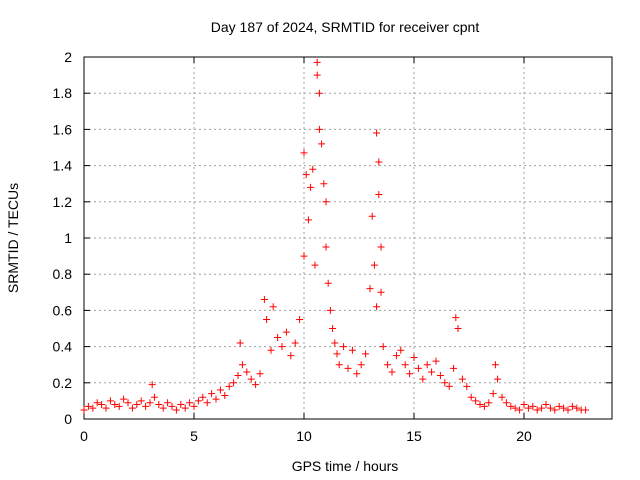  What do you see at coordinates (63, 202) in the screenshot?
I see `y-tick-label: 1.2` at bounding box center [63, 202].